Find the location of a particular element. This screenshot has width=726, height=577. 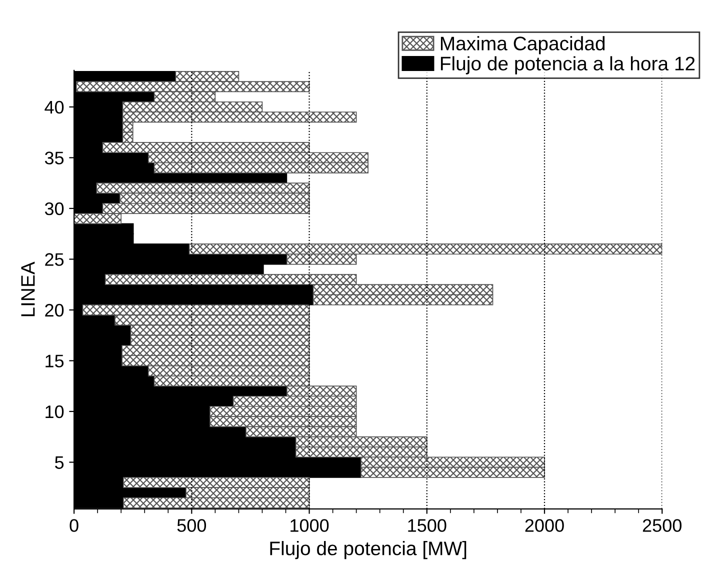

y-tick-label: 30 is located at coordinates (54, 209).